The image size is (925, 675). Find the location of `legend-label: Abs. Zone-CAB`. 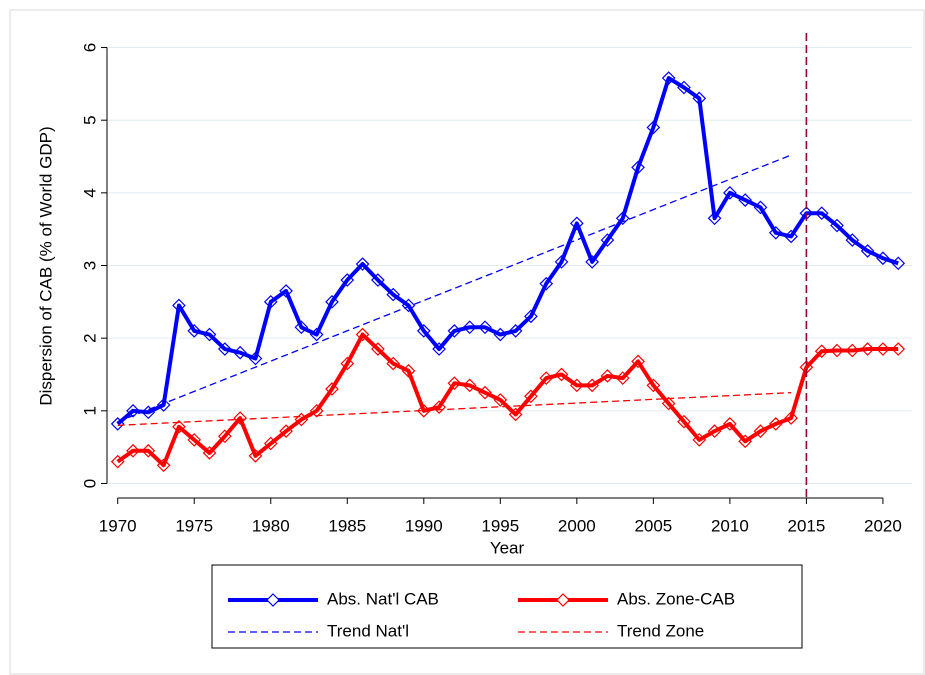

legend-label: Abs. Zone-CAB is located at coordinates (676, 598).